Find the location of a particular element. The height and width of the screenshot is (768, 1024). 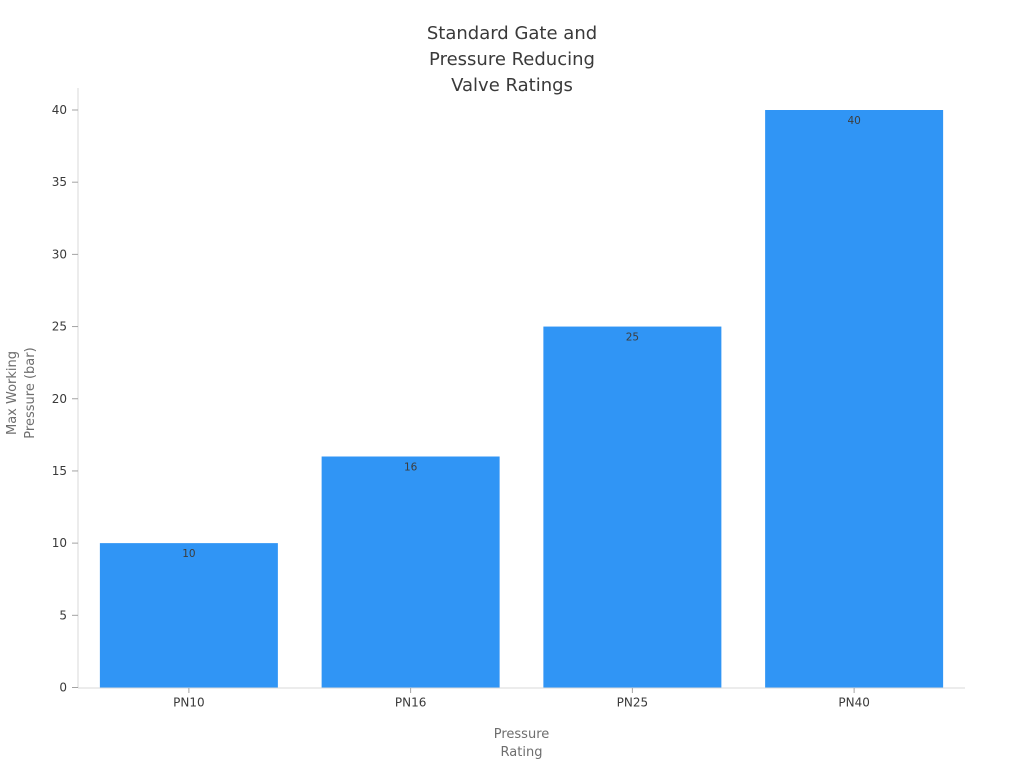

x-axis-label: Pressure Rating is located at coordinates (521, 743).